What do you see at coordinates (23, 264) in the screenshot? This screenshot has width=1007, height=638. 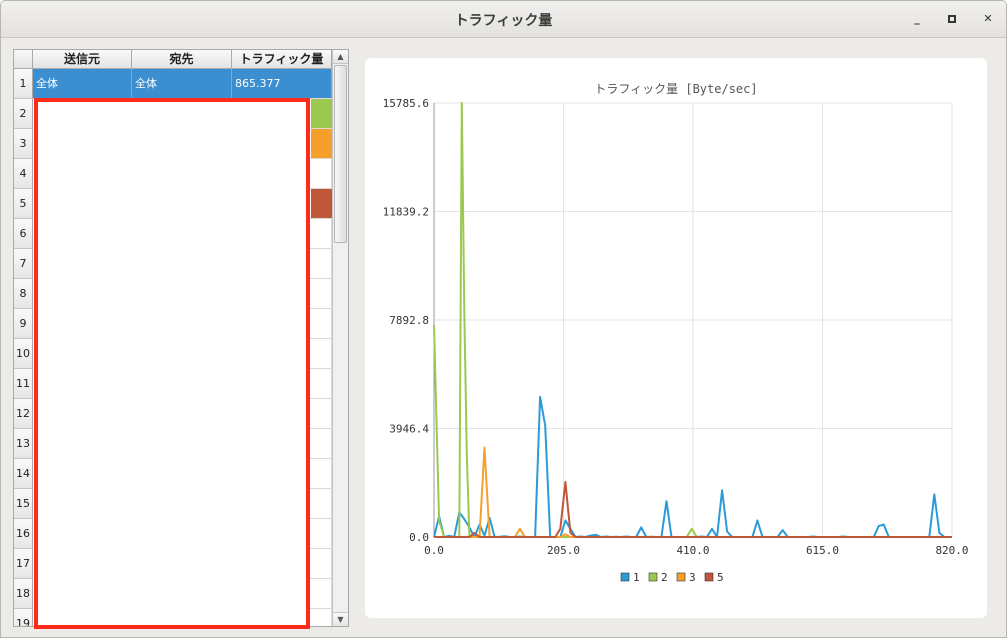 I see `row-header: 7` at bounding box center [23, 264].